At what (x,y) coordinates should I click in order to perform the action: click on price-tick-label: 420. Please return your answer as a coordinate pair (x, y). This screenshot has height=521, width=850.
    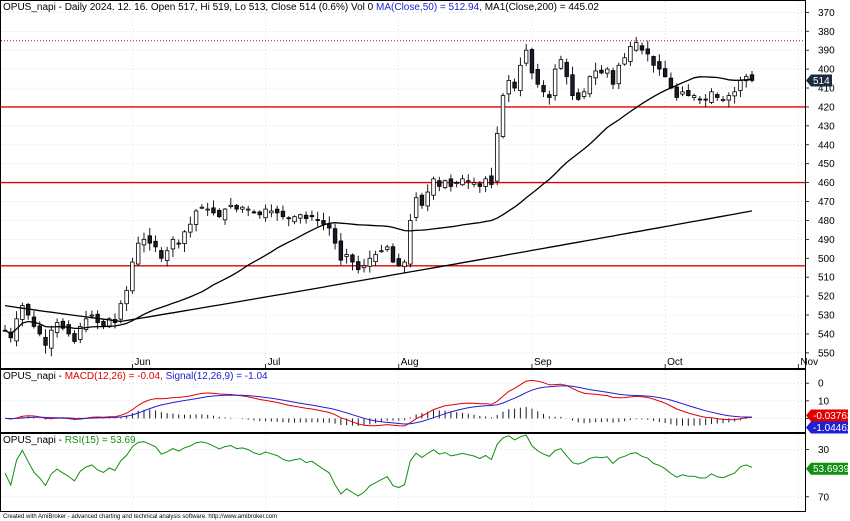
    Looking at the image, I should click on (826, 107).